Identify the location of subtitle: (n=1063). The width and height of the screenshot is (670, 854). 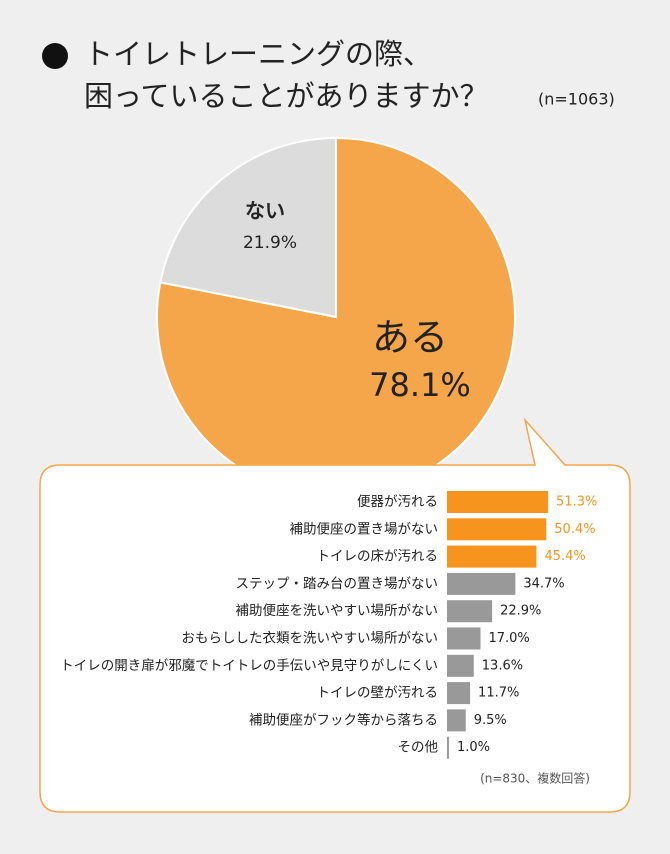
(576, 99).